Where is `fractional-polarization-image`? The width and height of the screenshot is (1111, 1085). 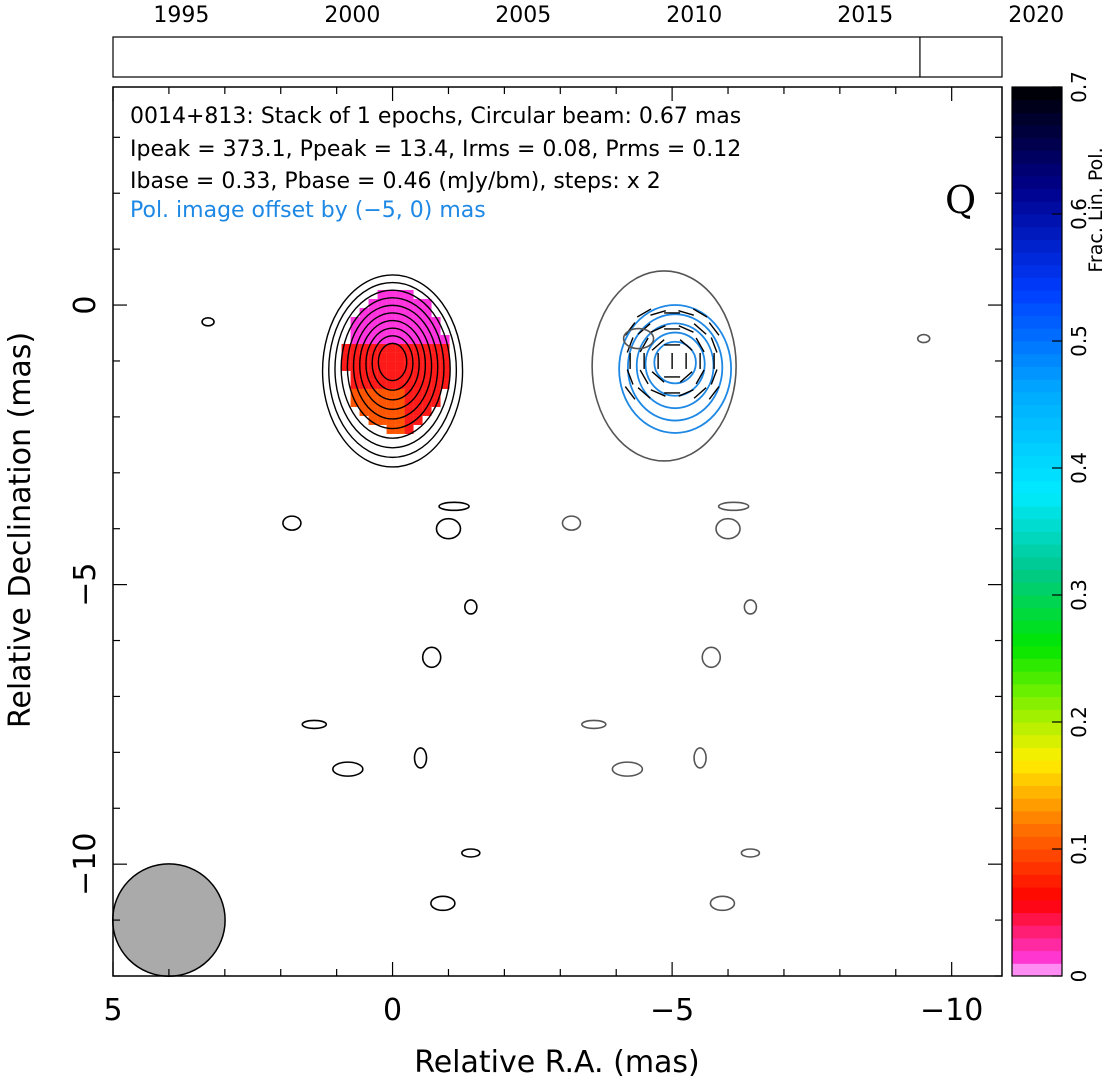
fractional-polarization-image is located at coordinates (395, 361).